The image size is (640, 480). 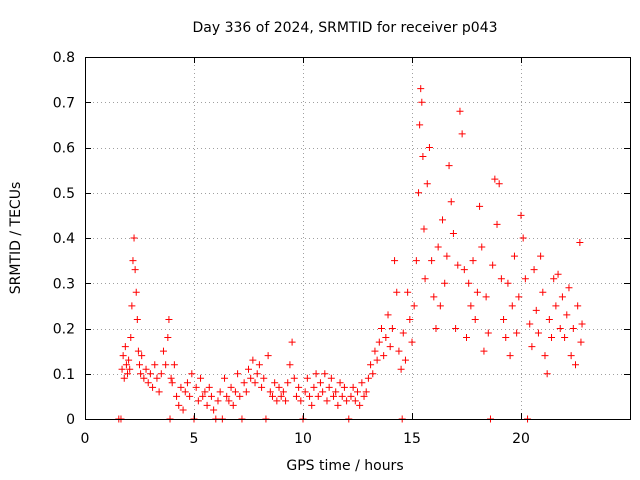 I want to click on x-tick-label: 10, so click(x=303, y=439).